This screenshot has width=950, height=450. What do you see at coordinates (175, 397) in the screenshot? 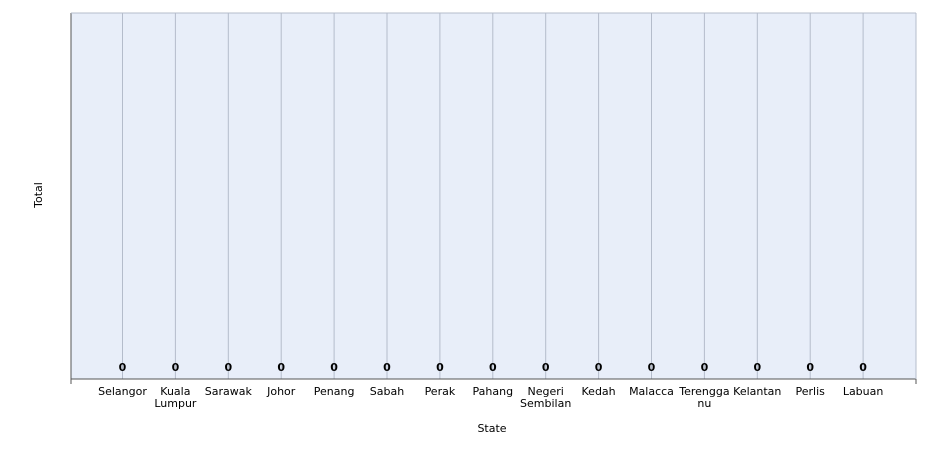
I see `x-tick-label: Kuala Lumpur` at bounding box center [175, 397].